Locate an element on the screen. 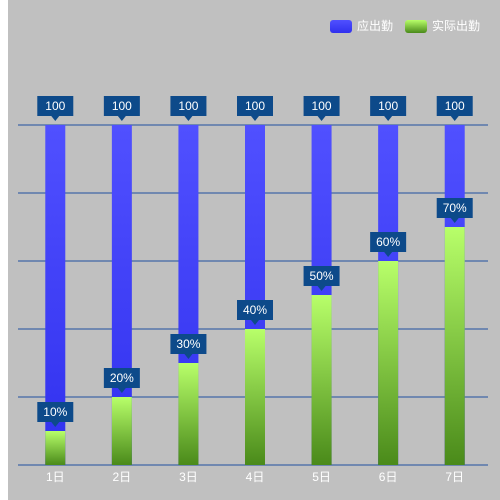  value-label: 20% is located at coordinates (122, 378).